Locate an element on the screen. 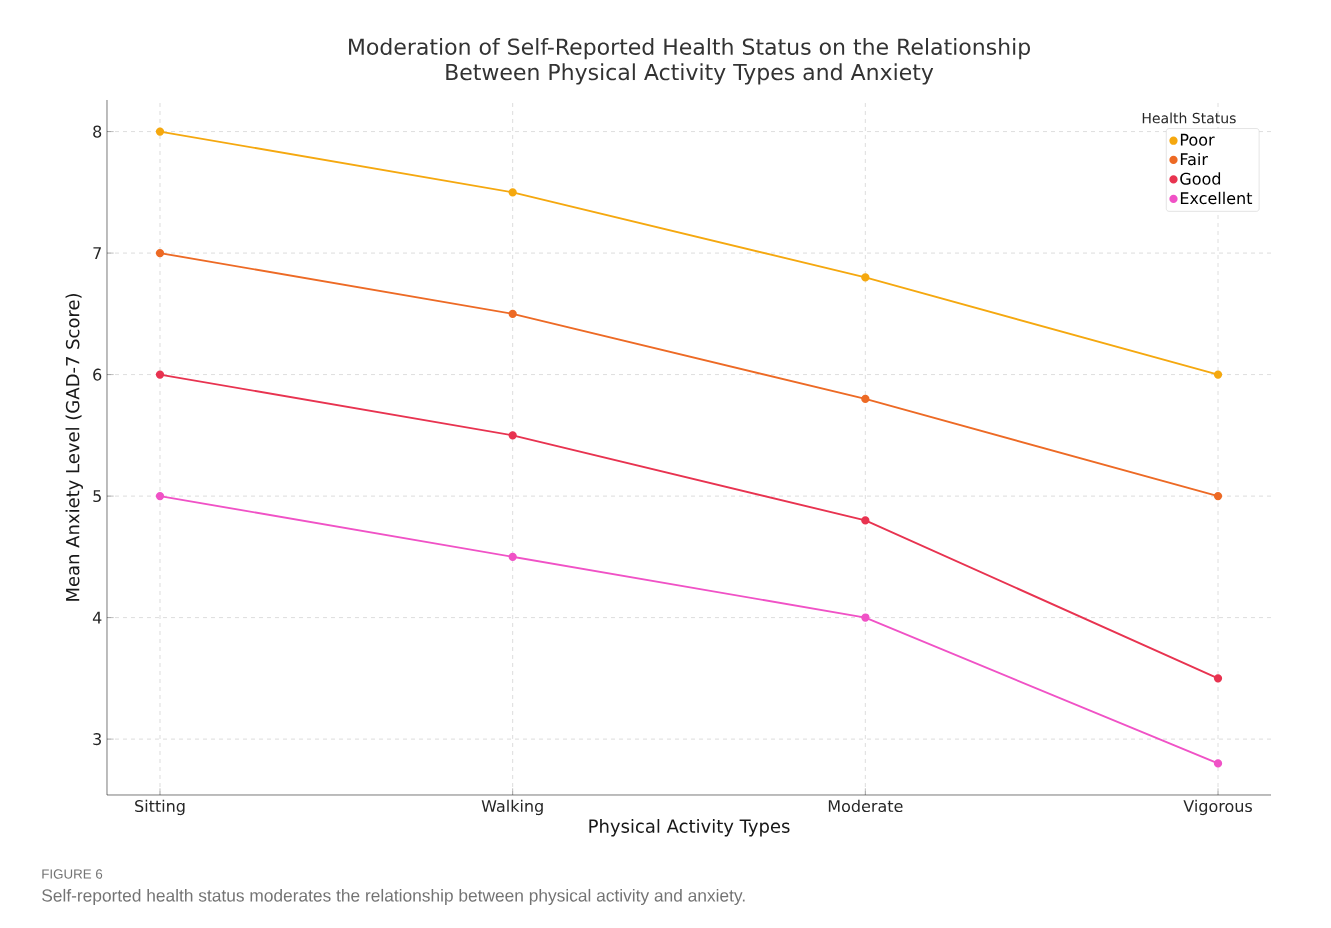 The height and width of the screenshot is (928, 1331). x-tick-label: Vigorous is located at coordinates (1217, 807).